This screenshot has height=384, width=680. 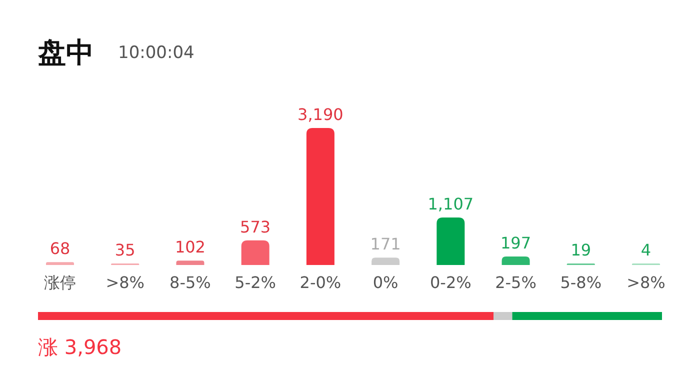 I want to click on data-label: 3,190, so click(x=321, y=114).